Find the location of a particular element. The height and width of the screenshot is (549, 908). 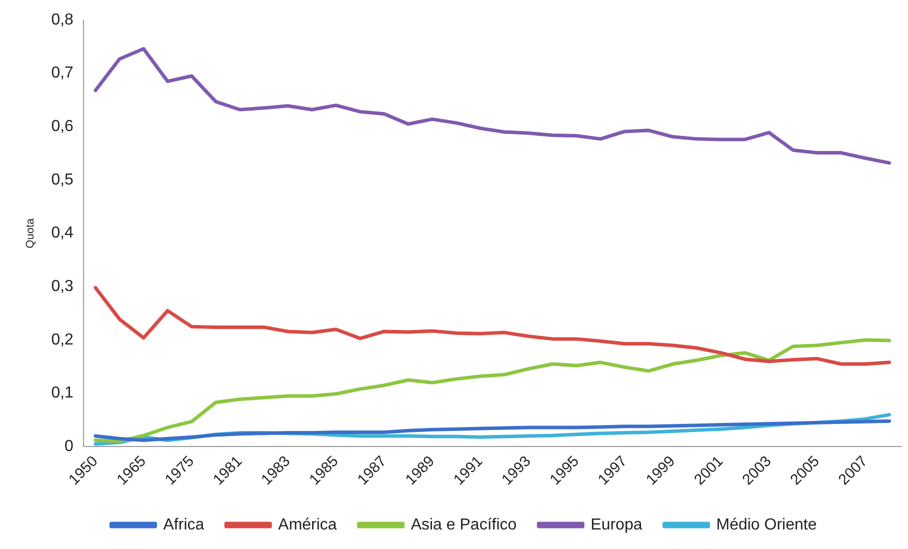

y-tick-label: 0,5 is located at coordinates (62, 179).